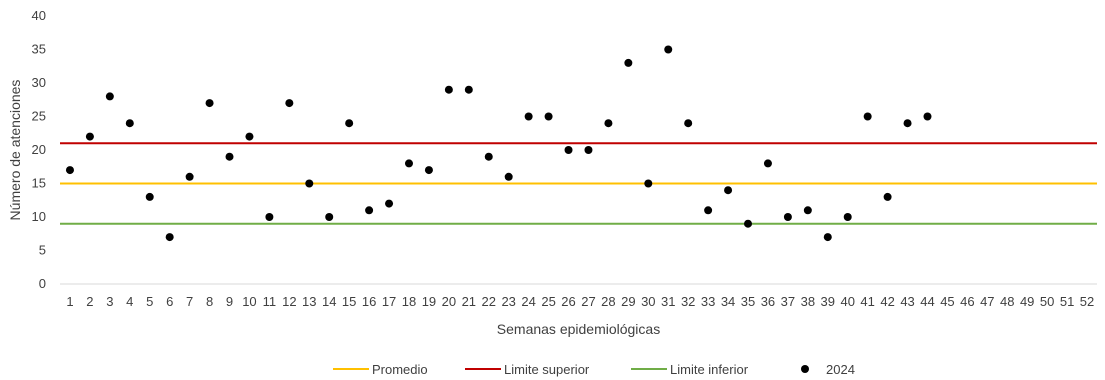  Describe the element at coordinates (369, 301) in the screenshot. I see `x-tick-label: 16` at that location.